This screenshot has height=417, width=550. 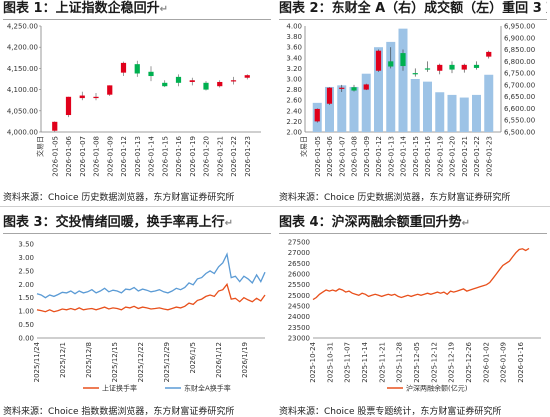 What do you see at coordinates (22, 90) in the screenshot?
I see `y-tick-label: 4,100.00` at bounding box center [22, 90].